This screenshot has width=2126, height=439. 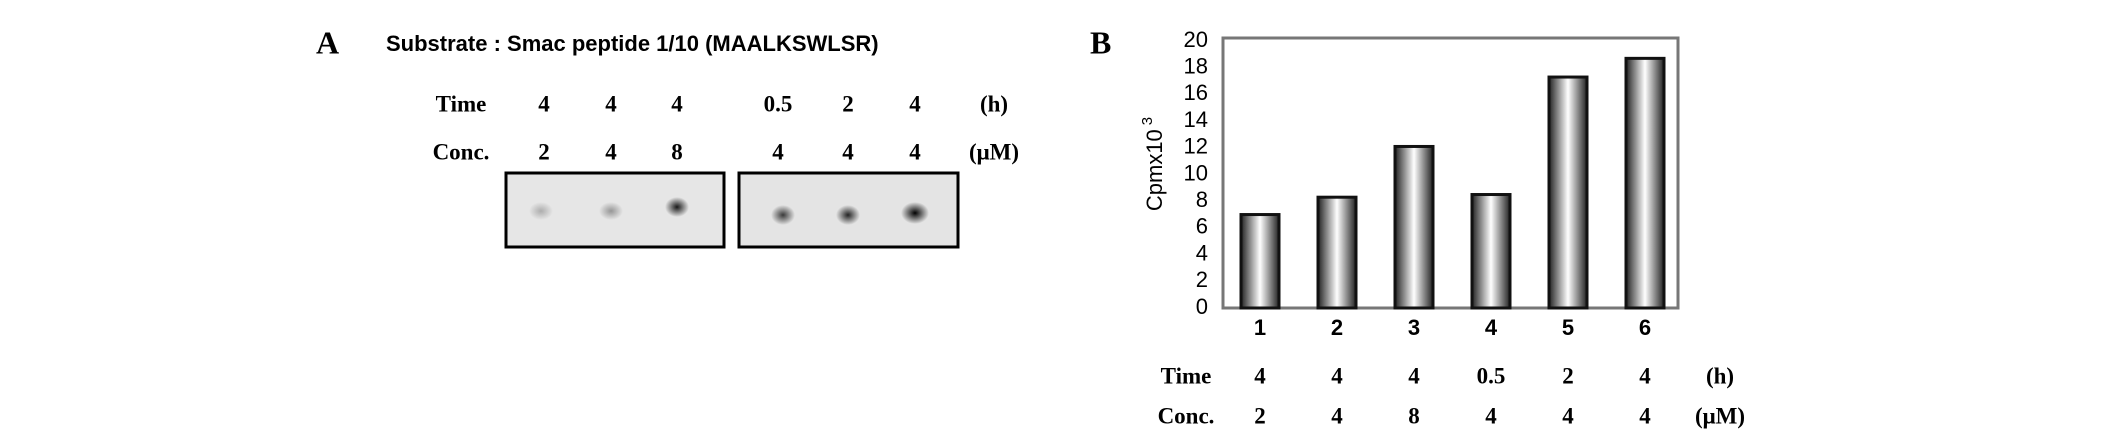 I want to click on x-tick-label: 1, so click(x=1260, y=327).